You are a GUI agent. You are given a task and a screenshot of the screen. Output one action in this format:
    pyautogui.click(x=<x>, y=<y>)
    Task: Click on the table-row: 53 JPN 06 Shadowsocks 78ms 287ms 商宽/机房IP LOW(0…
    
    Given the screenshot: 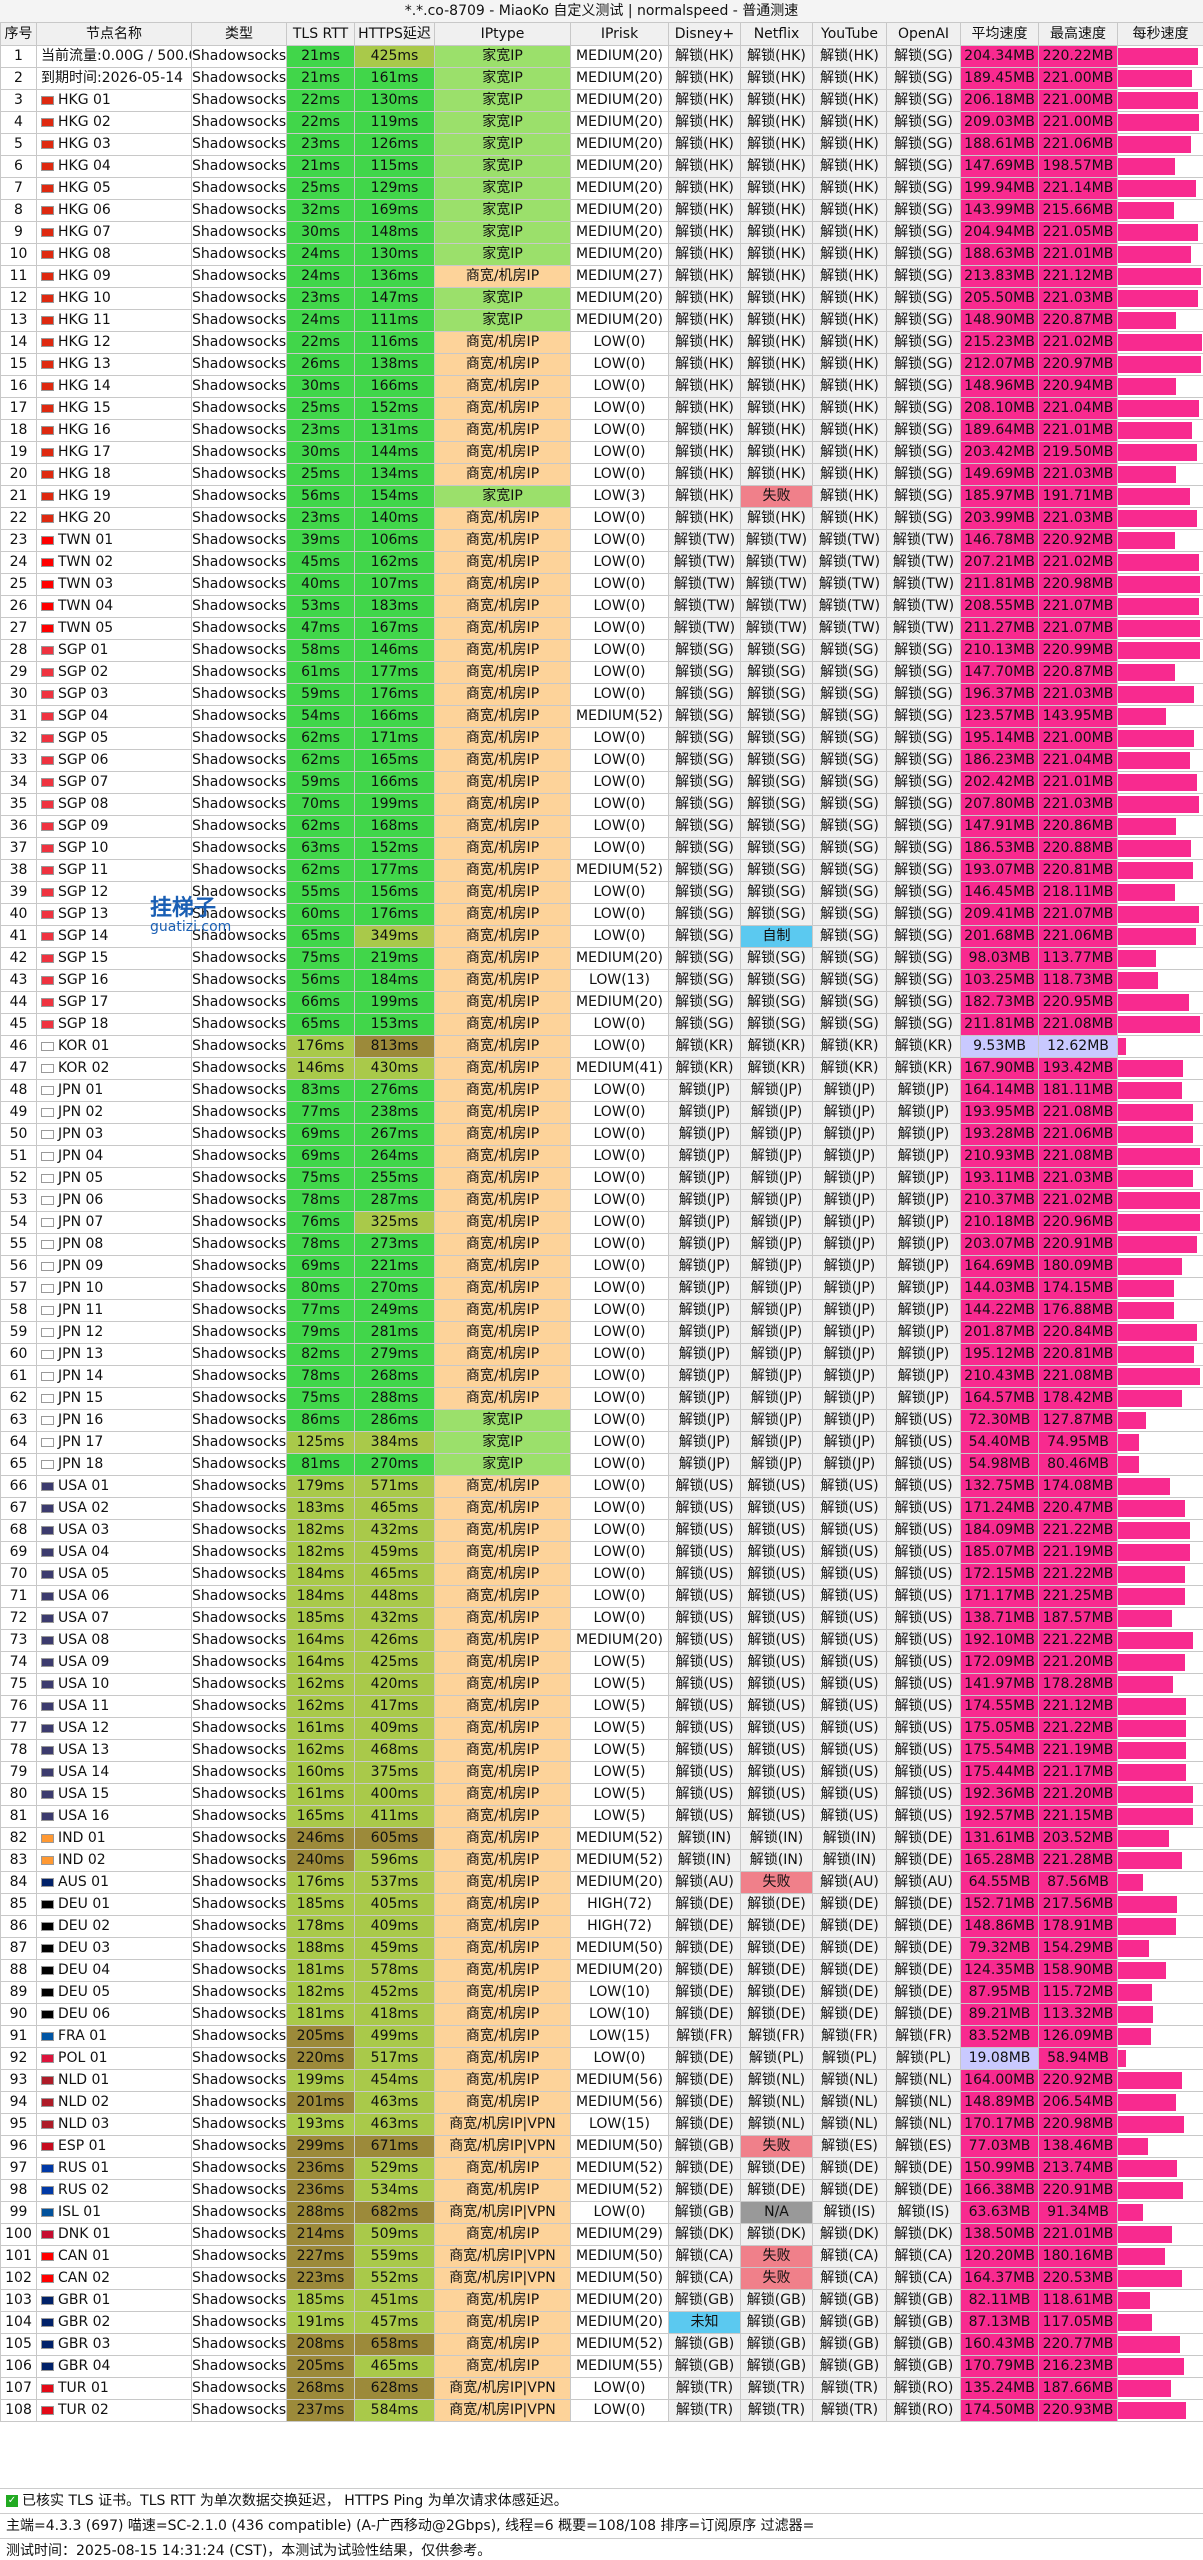 What is the action you would take?
    pyautogui.click(x=601, y=1200)
    